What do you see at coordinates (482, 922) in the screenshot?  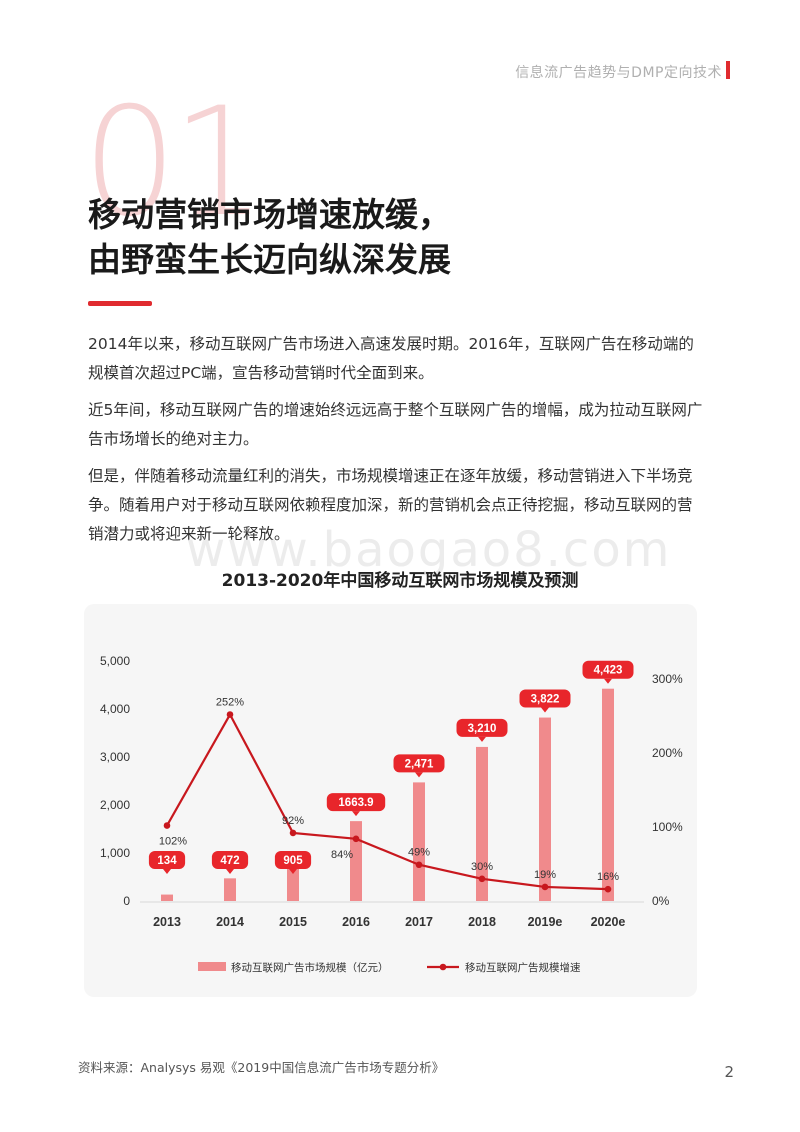 I see `x-axis-tick: 2018` at bounding box center [482, 922].